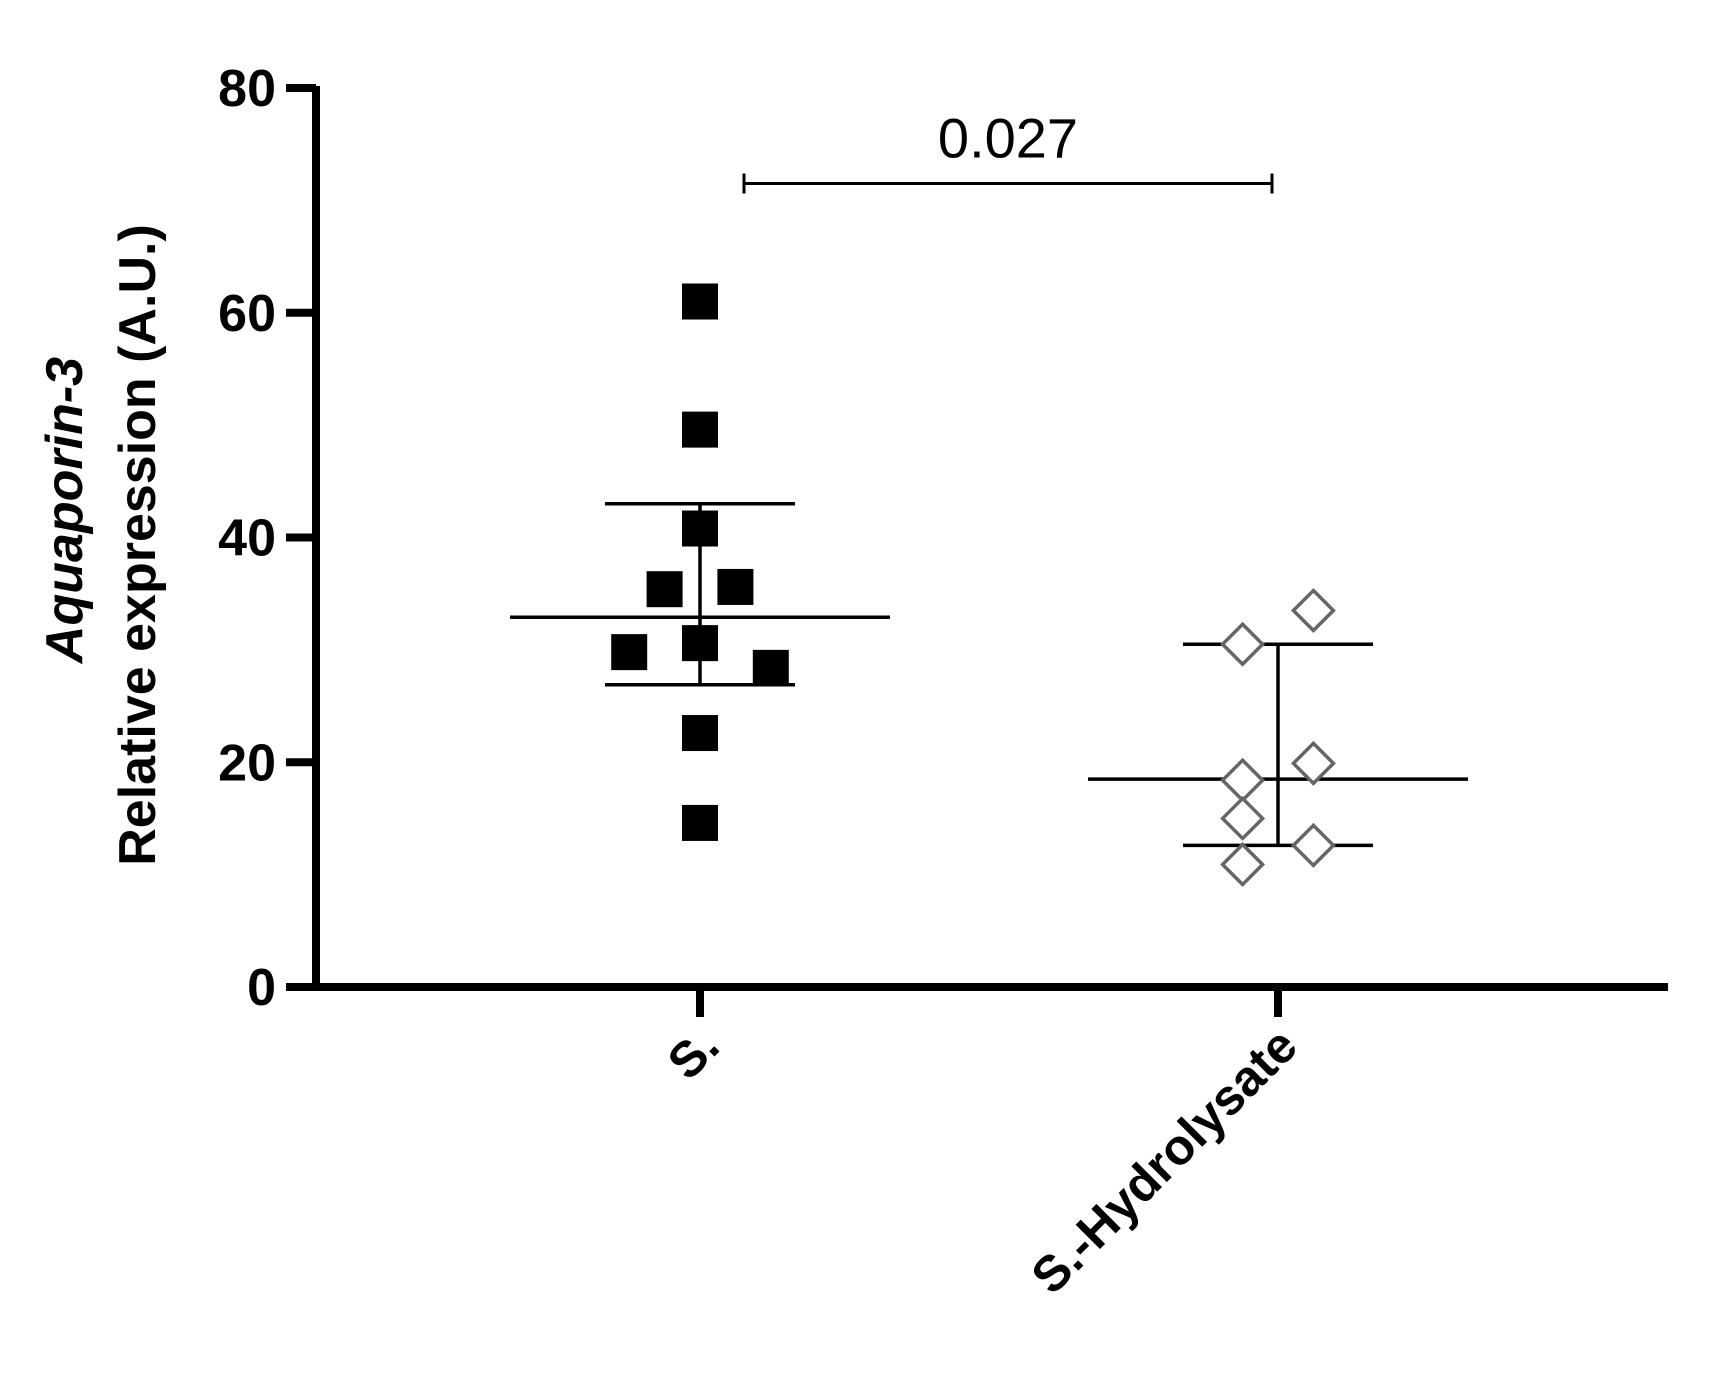  Describe the element at coordinates (1164, 1160) in the screenshot. I see `x-category-label: S.-Hydrolysate` at that location.